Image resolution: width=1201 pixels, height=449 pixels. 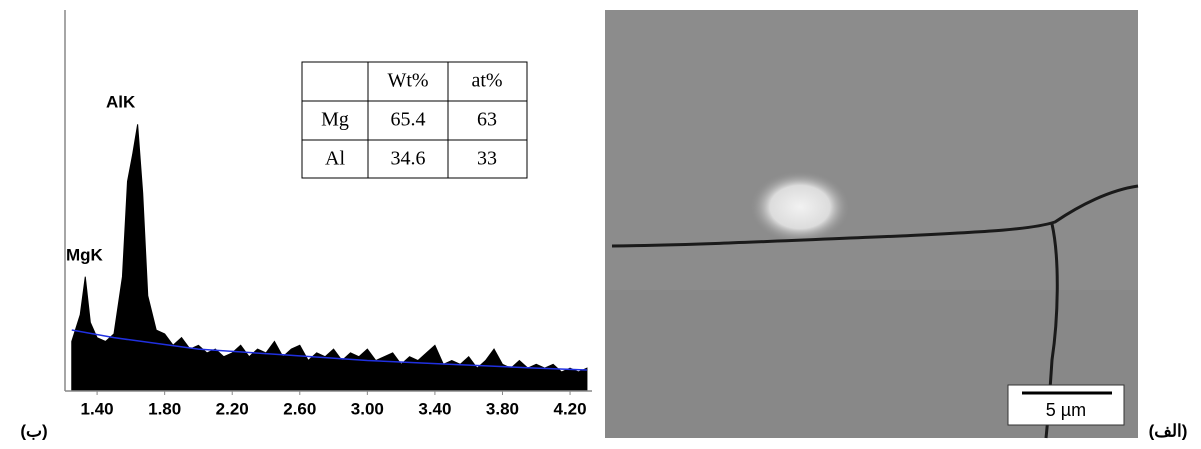 I want to click on x-tick-label: 3.00, so click(x=367, y=408).